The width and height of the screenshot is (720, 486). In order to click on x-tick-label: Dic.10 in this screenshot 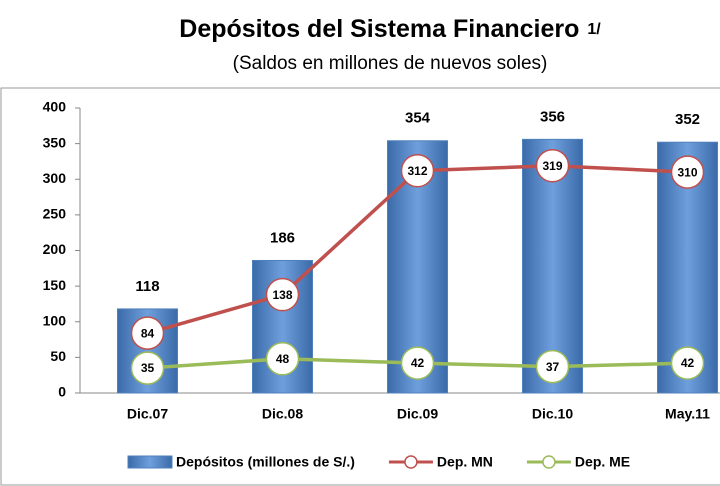, I will do `click(552, 414)`.